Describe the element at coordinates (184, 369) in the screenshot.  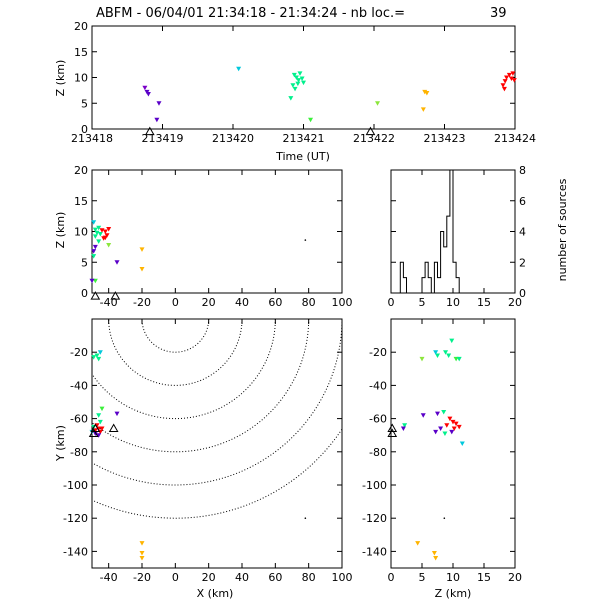
I see `range-circle` at that location.